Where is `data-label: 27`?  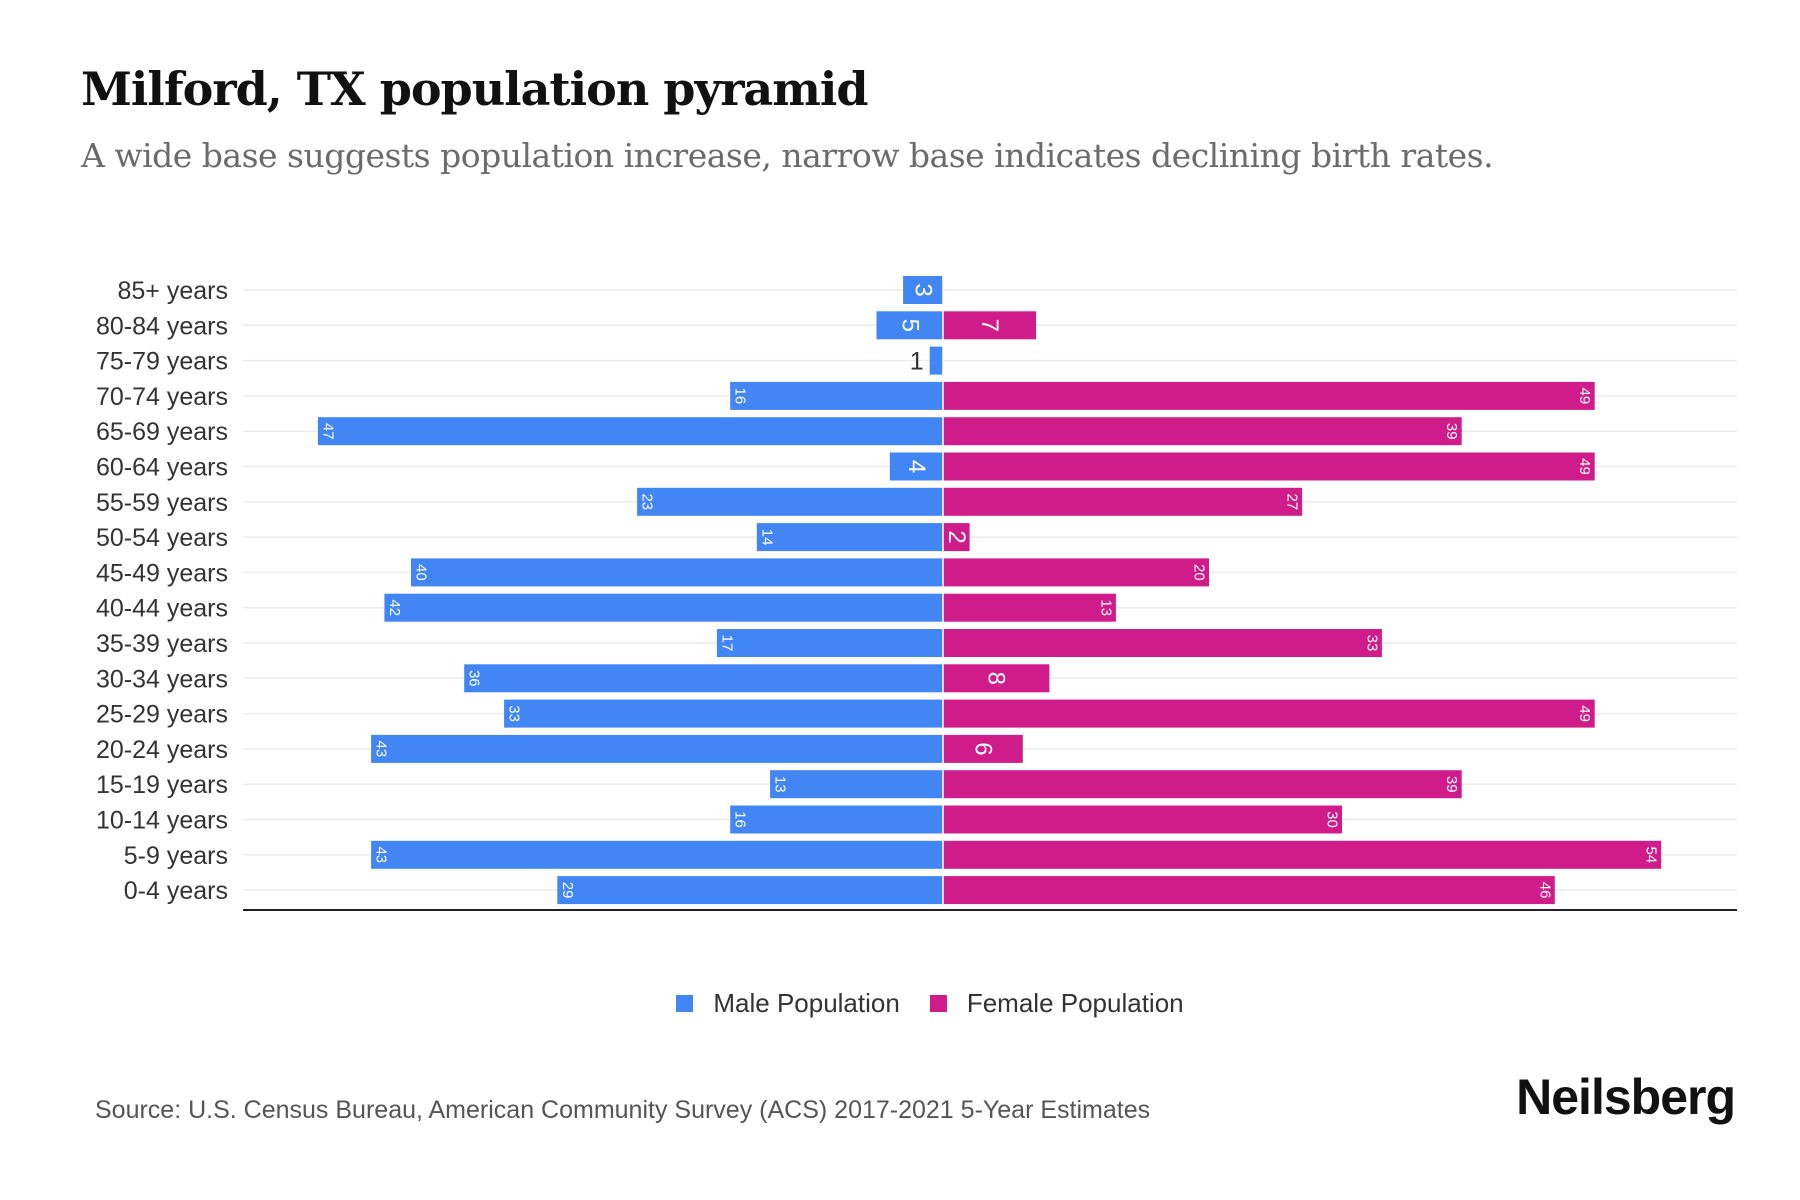
data-label: 27 is located at coordinates (1292, 501).